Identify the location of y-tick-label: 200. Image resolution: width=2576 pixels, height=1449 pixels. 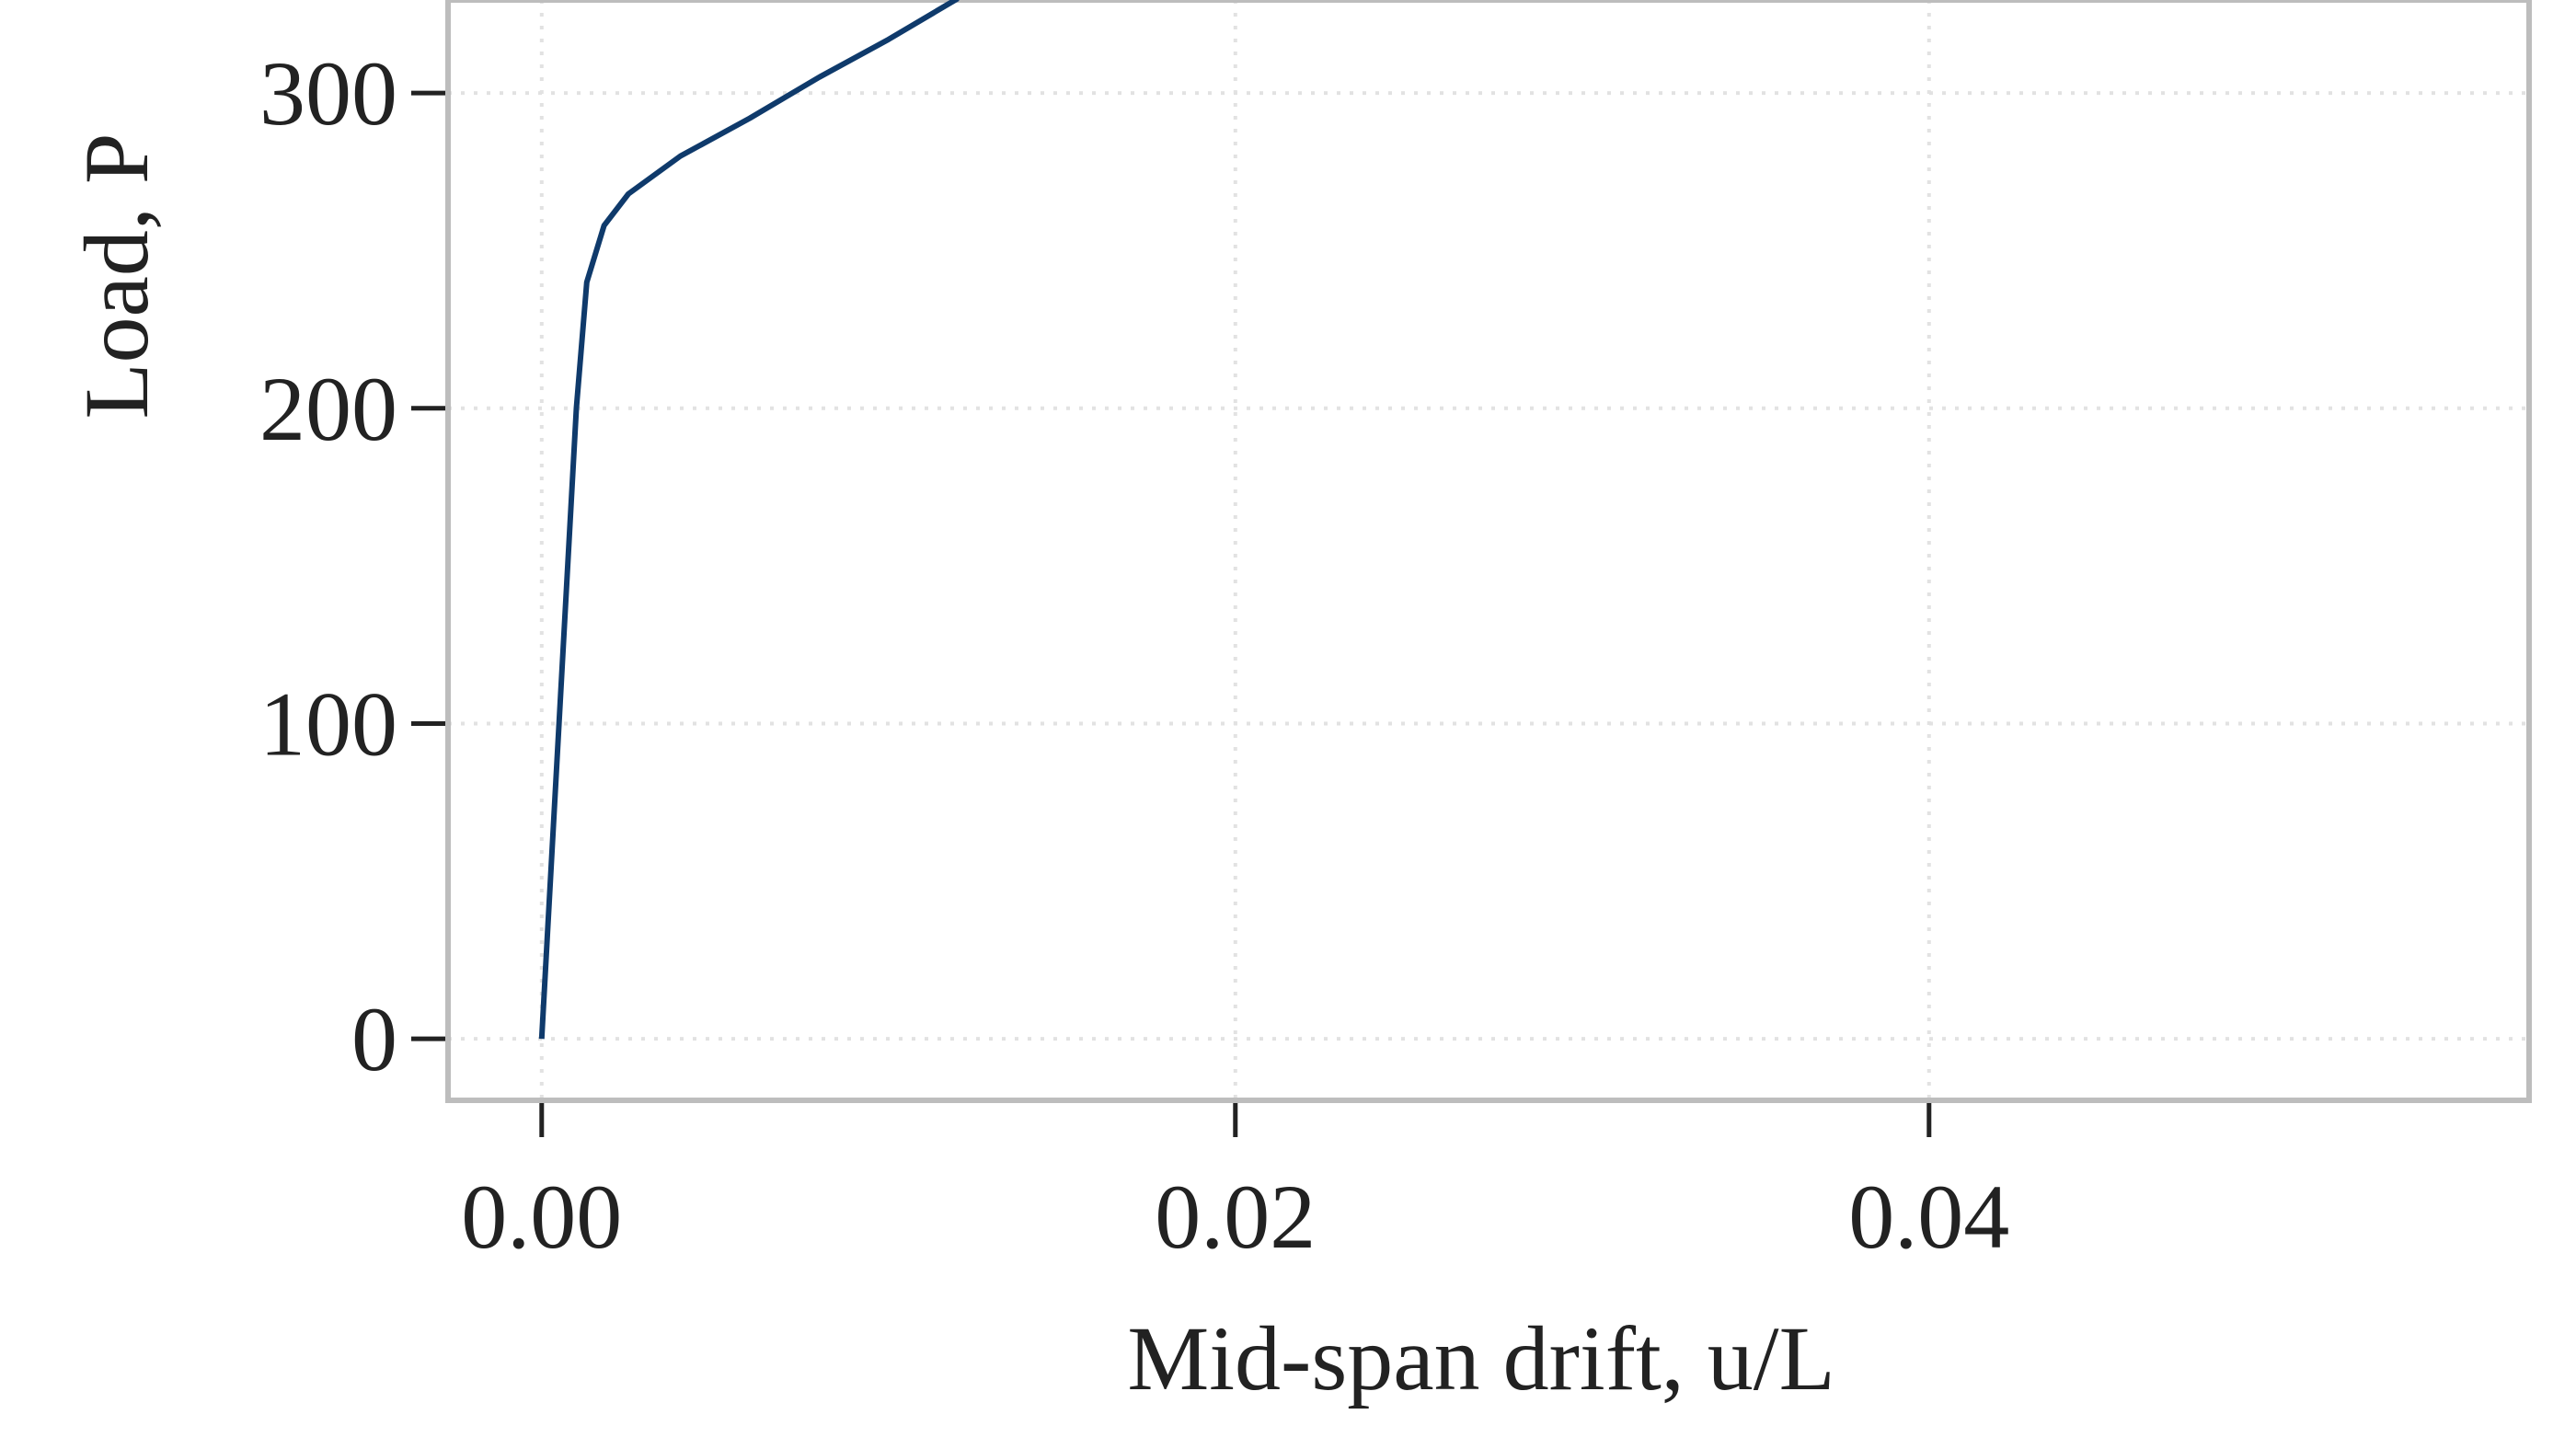
(328, 409).